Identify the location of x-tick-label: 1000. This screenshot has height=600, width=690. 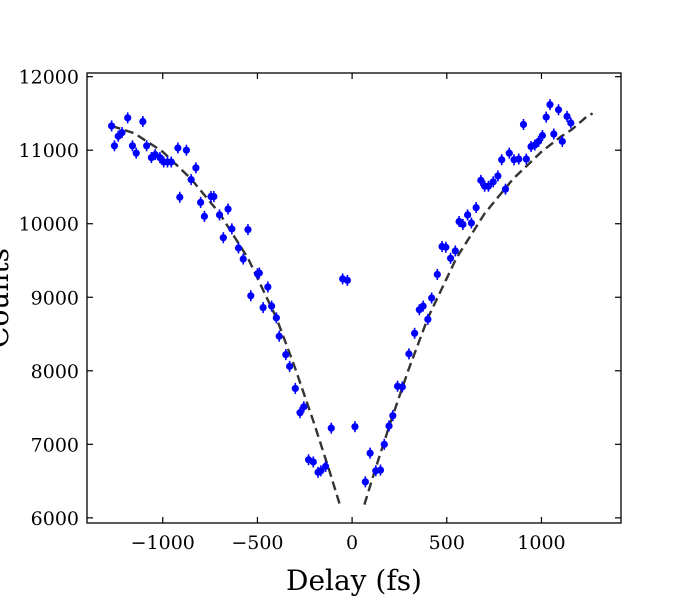
(541, 543).